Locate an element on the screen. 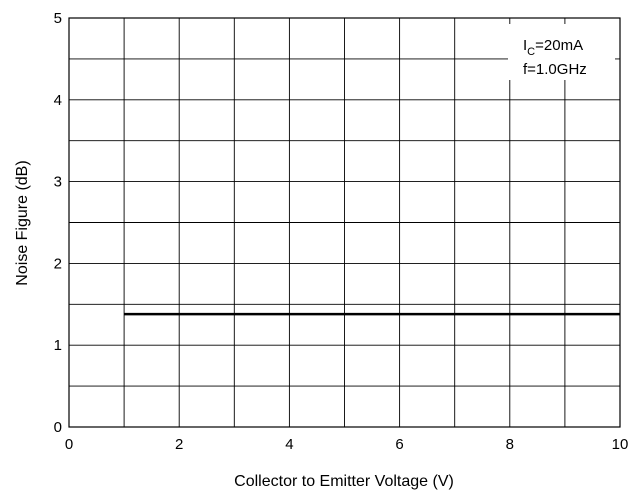 The height and width of the screenshot is (492, 632). condition-annotation: IC=20mA f=1.0GHz is located at coordinates (561, 52).